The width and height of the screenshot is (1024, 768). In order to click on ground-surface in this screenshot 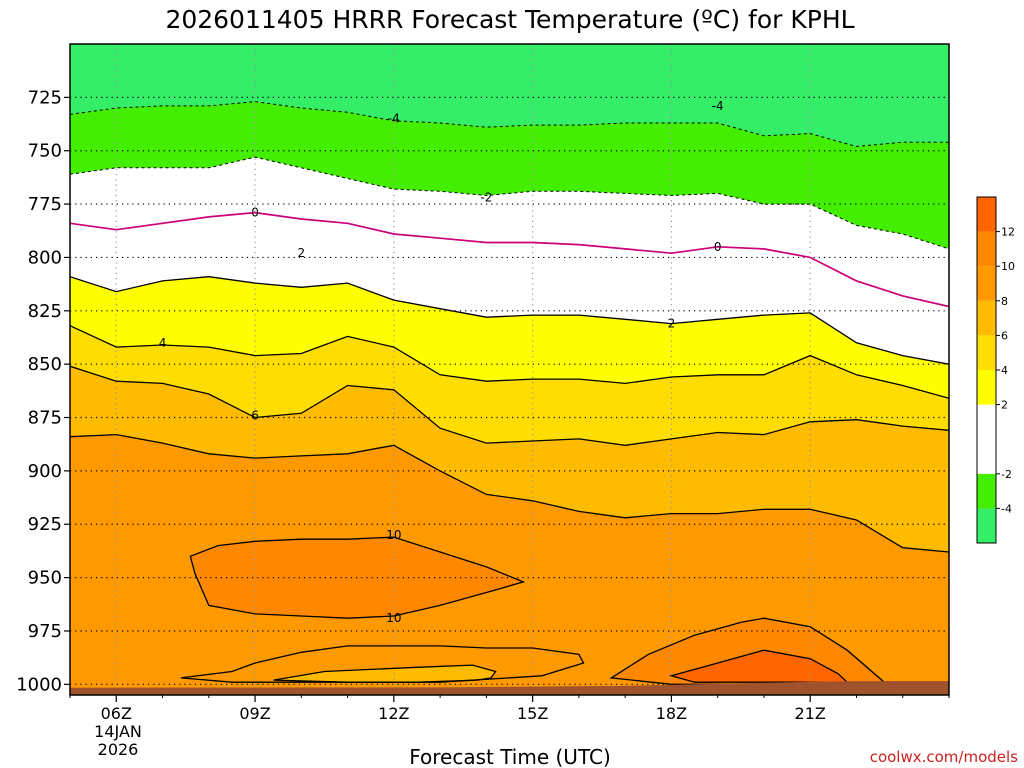, I will do `click(509, 688)`.